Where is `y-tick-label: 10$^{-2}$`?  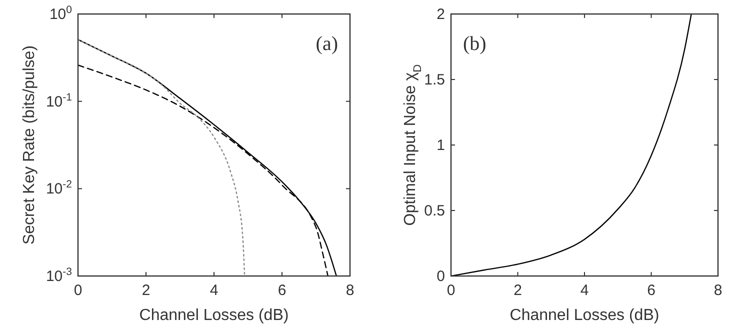
y-tick-label: 10$^{-2}$ is located at coordinates (59, 188).